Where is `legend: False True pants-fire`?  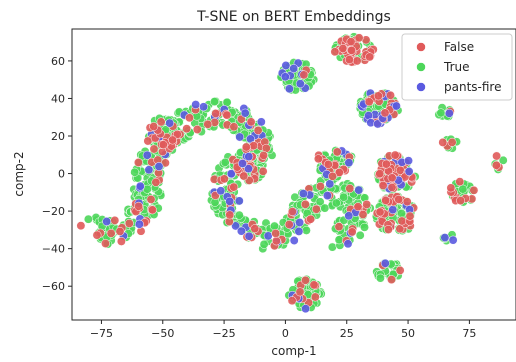
legend: False True pants-fire is located at coordinates (457, 67).